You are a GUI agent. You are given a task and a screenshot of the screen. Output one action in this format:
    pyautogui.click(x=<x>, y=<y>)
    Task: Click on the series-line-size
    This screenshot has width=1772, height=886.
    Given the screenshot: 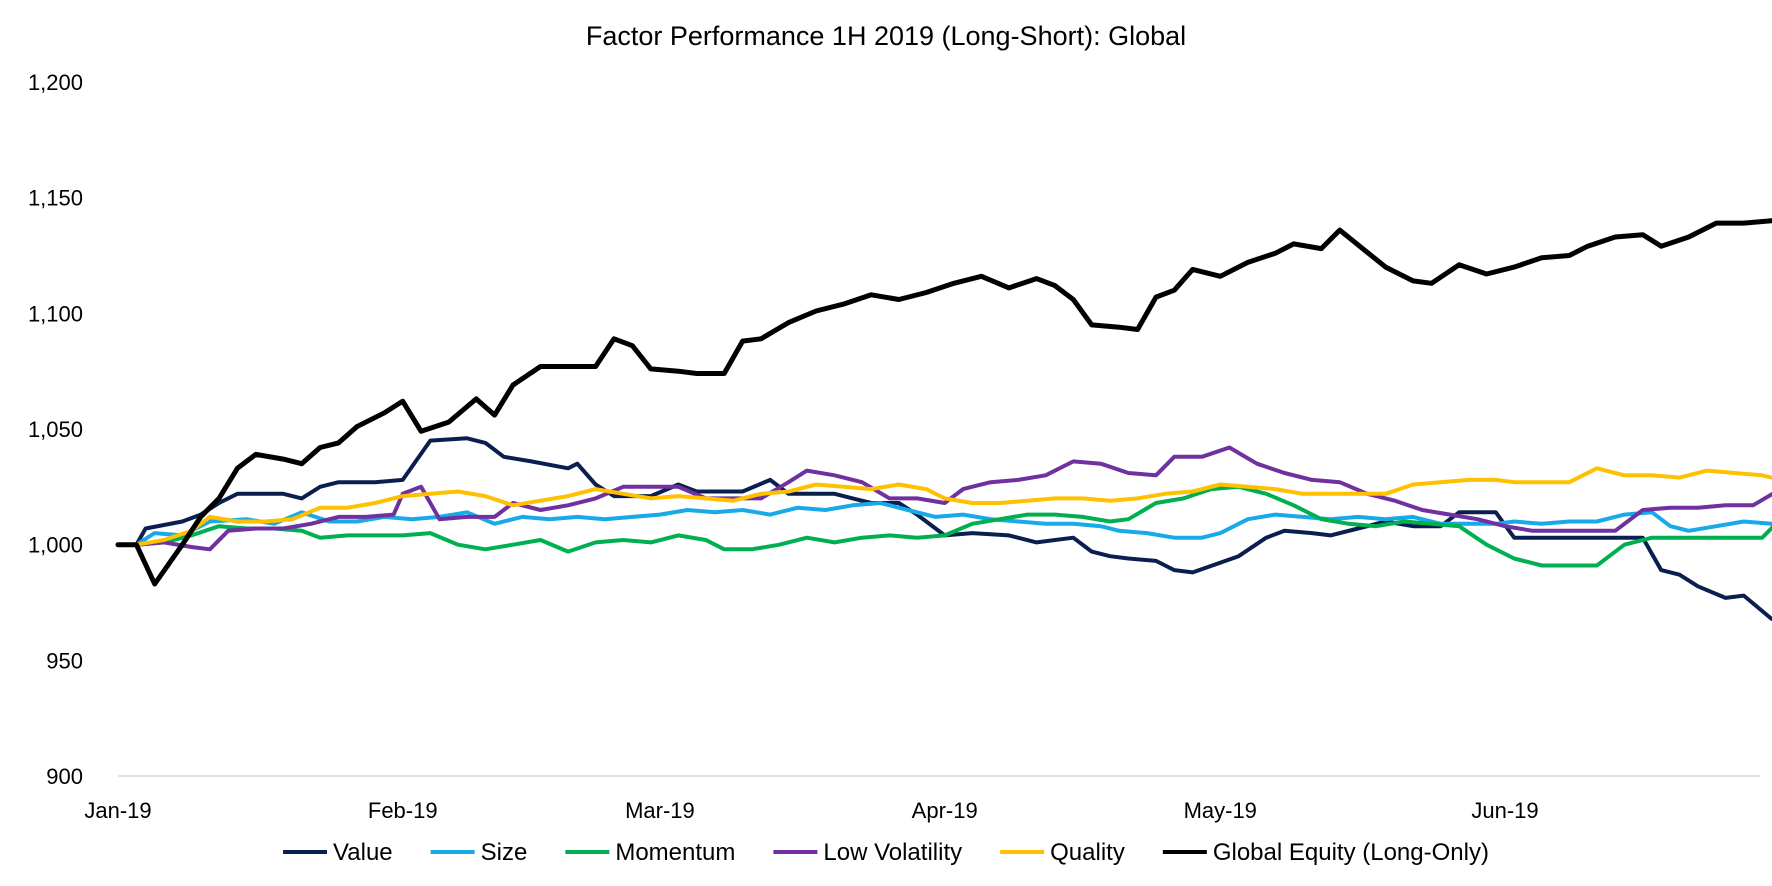 What is the action you would take?
    pyautogui.click(x=944, y=524)
    